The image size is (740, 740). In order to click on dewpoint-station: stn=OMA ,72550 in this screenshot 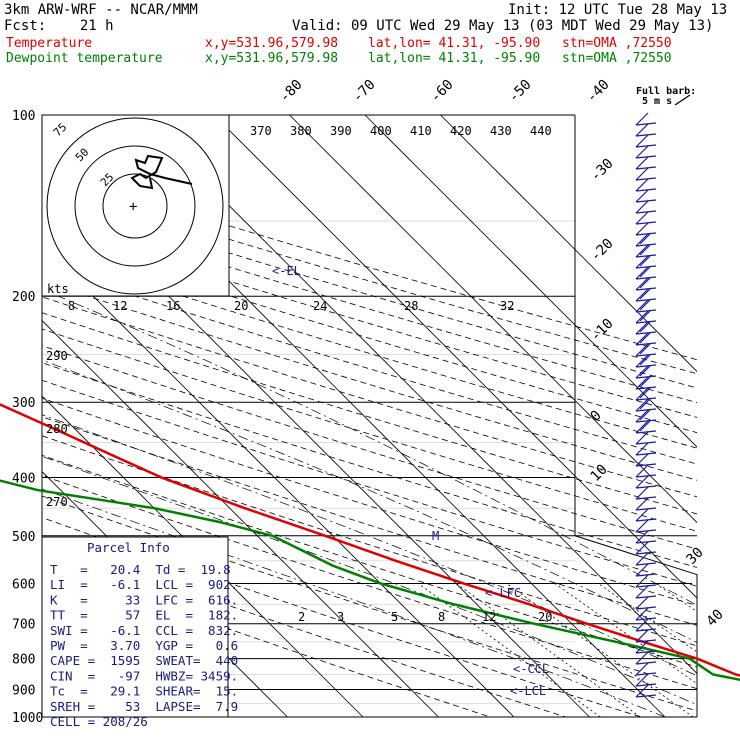, I will do `click(617, 58)`.